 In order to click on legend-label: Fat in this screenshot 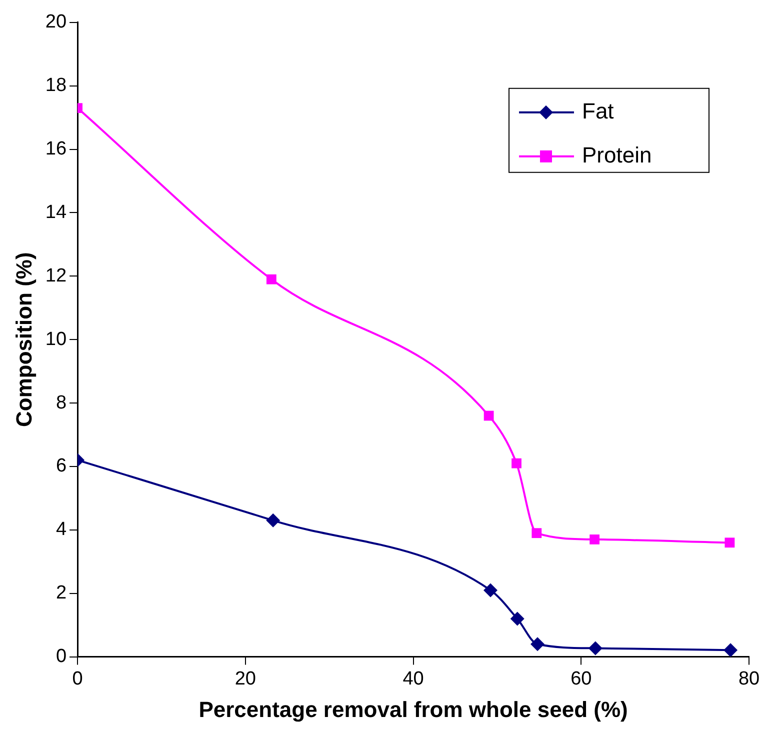, I will do `click(598, 111)`.